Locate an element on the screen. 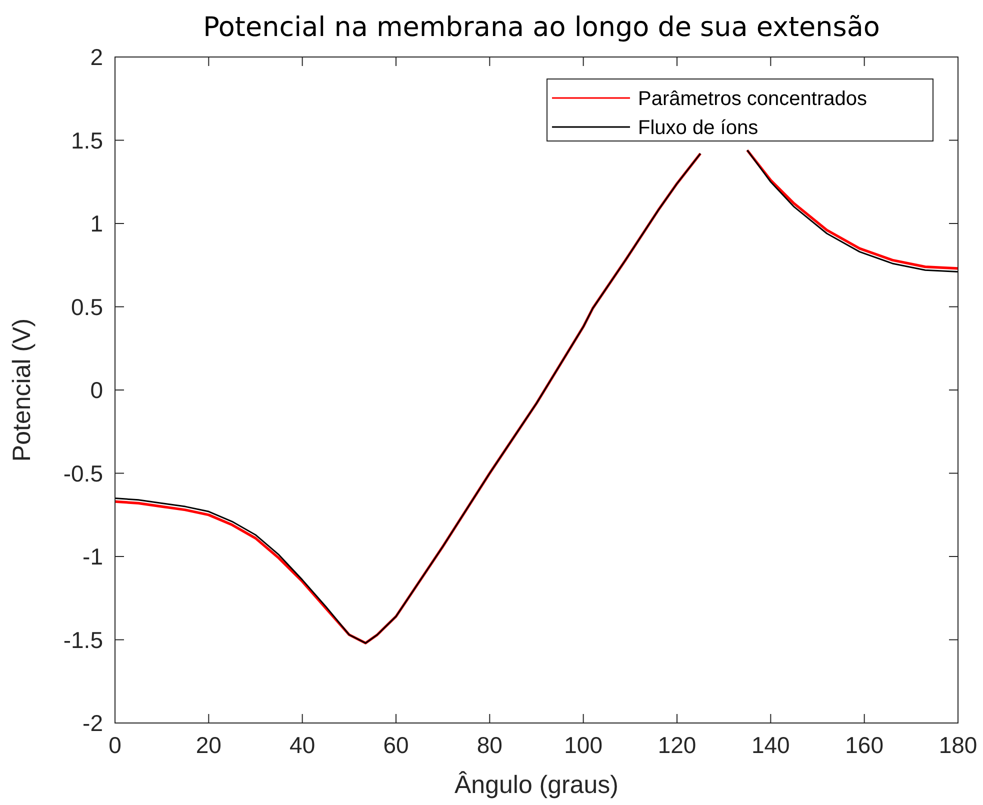  legend-label: Fluxo de íons is located at coordinates (698, 128).